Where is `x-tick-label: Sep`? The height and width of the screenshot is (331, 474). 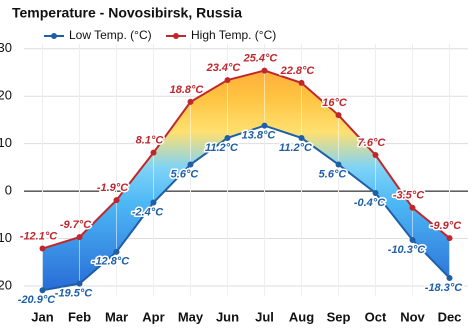
x-tick-label: Sep is located at coordinates (339, 316).